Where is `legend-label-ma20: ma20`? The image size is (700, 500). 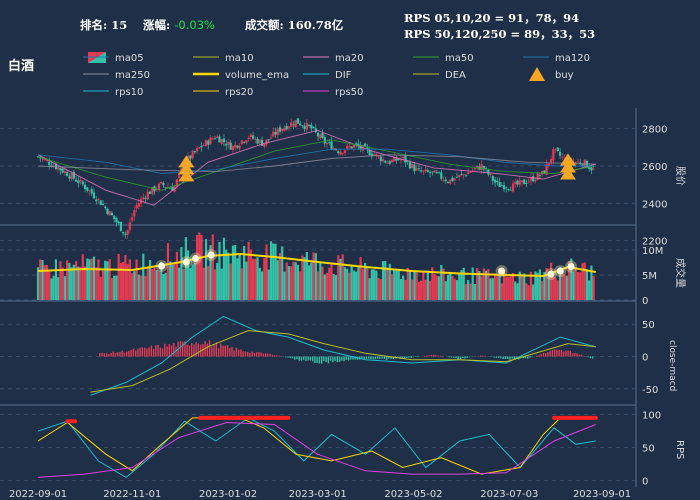
legend-label-ma20: ma20 is located at coordinates (349, 58).